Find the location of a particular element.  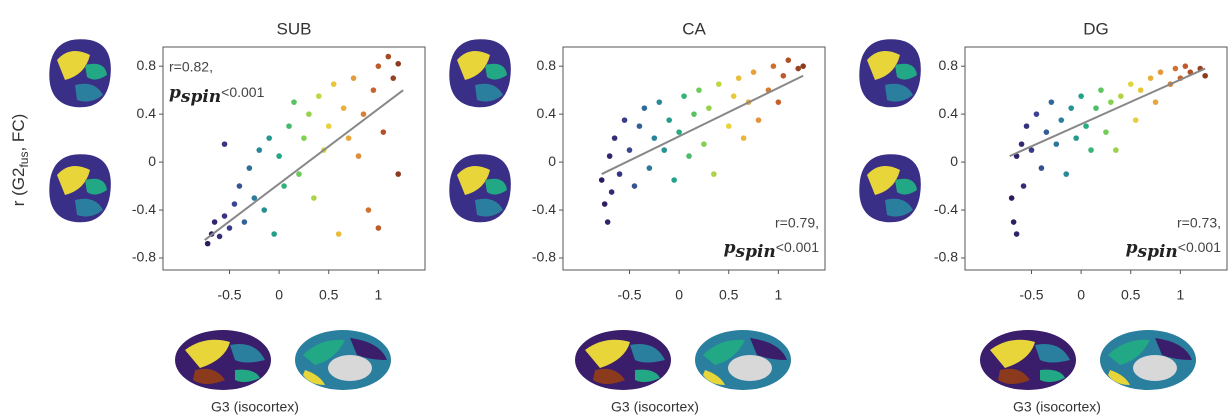

x-axis-label: G3 (isocortex) is located at coordinates (655, 407).